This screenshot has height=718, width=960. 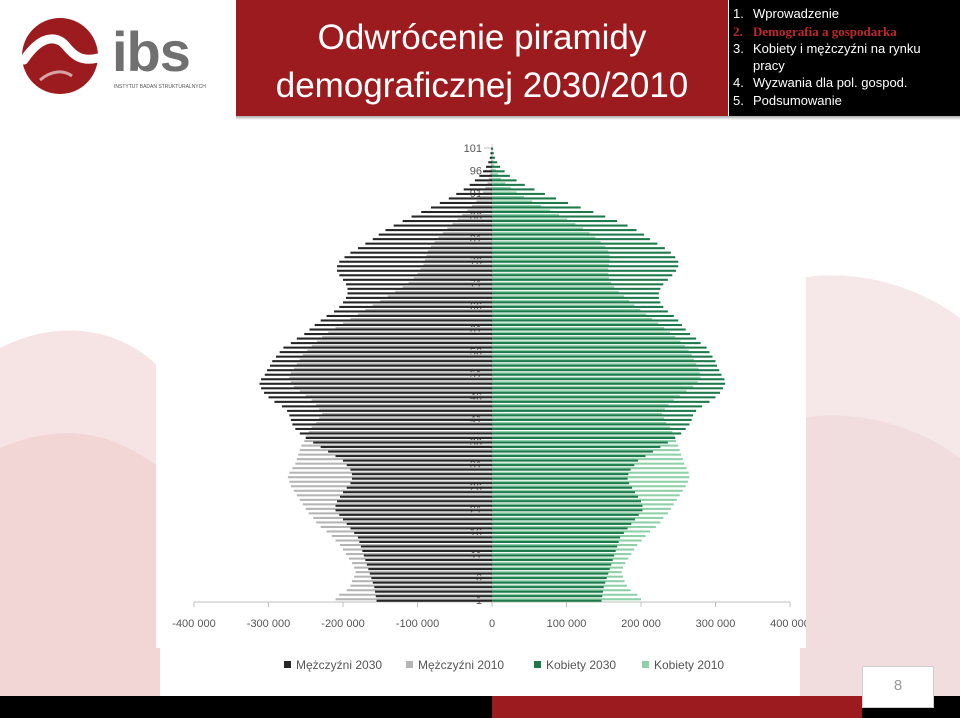 I want to click on x-tick-label: 400 000, so click(x=788, y=624).